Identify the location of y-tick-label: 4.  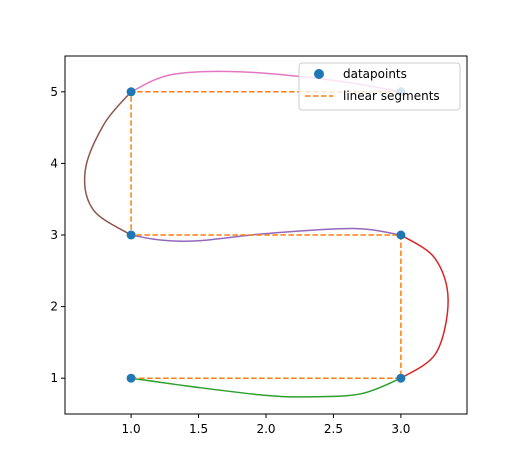
(54, 163).